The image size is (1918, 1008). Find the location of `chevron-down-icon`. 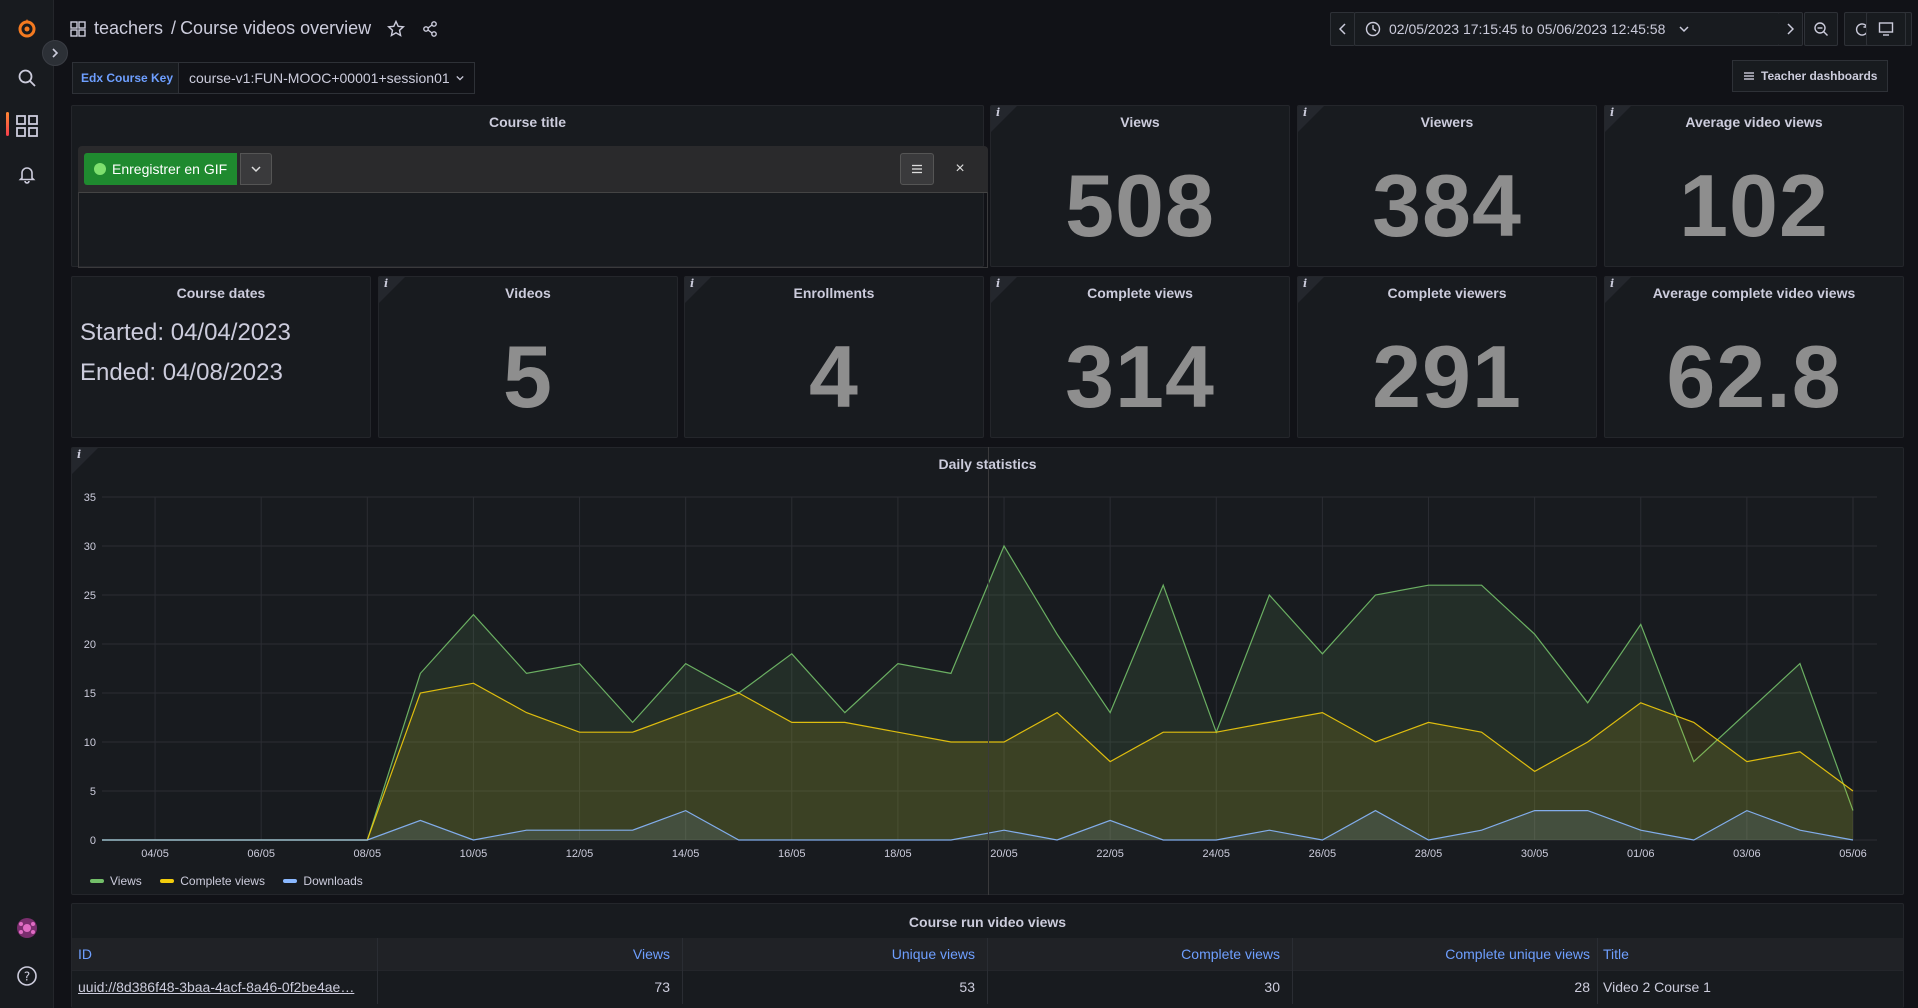

chevron-down-icon is located at coordinates (256, 169).